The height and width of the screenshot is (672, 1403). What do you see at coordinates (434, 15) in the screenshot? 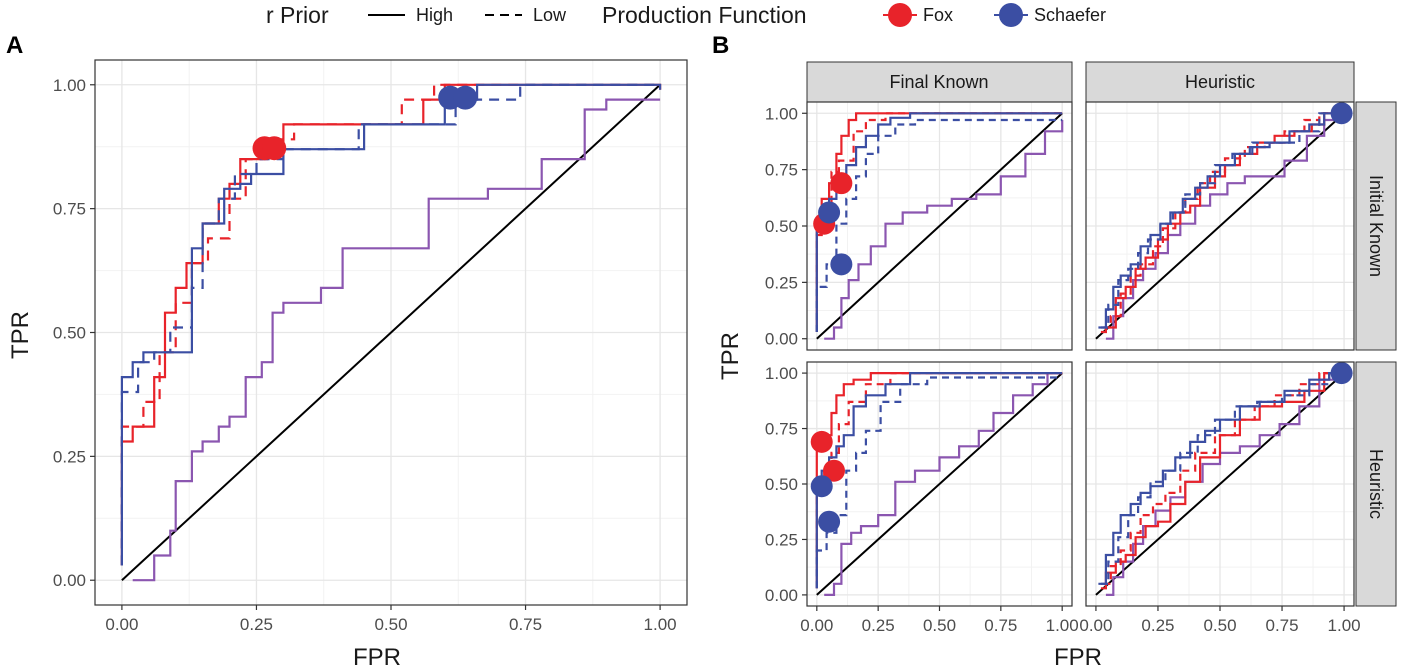
I see `legend-high-label: High` at bounding box center [434, 15].